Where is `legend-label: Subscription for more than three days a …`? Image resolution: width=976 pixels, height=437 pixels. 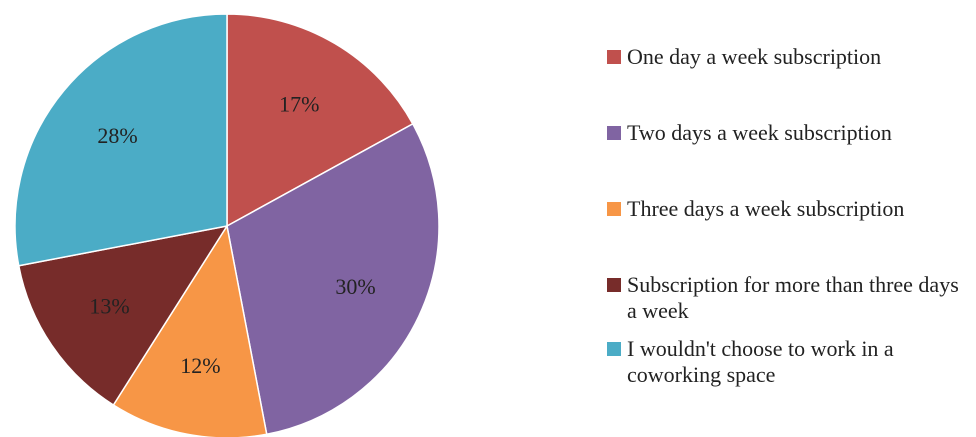 legend-label: Subscription for more than three days a … is located at coordinates (793, 297).